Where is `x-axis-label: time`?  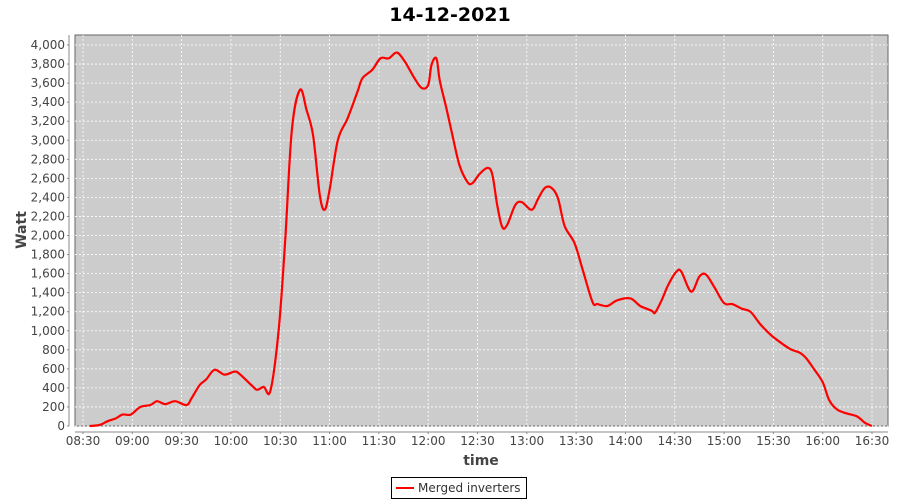
x-axis-label: time is located at coordinates (481, 461).